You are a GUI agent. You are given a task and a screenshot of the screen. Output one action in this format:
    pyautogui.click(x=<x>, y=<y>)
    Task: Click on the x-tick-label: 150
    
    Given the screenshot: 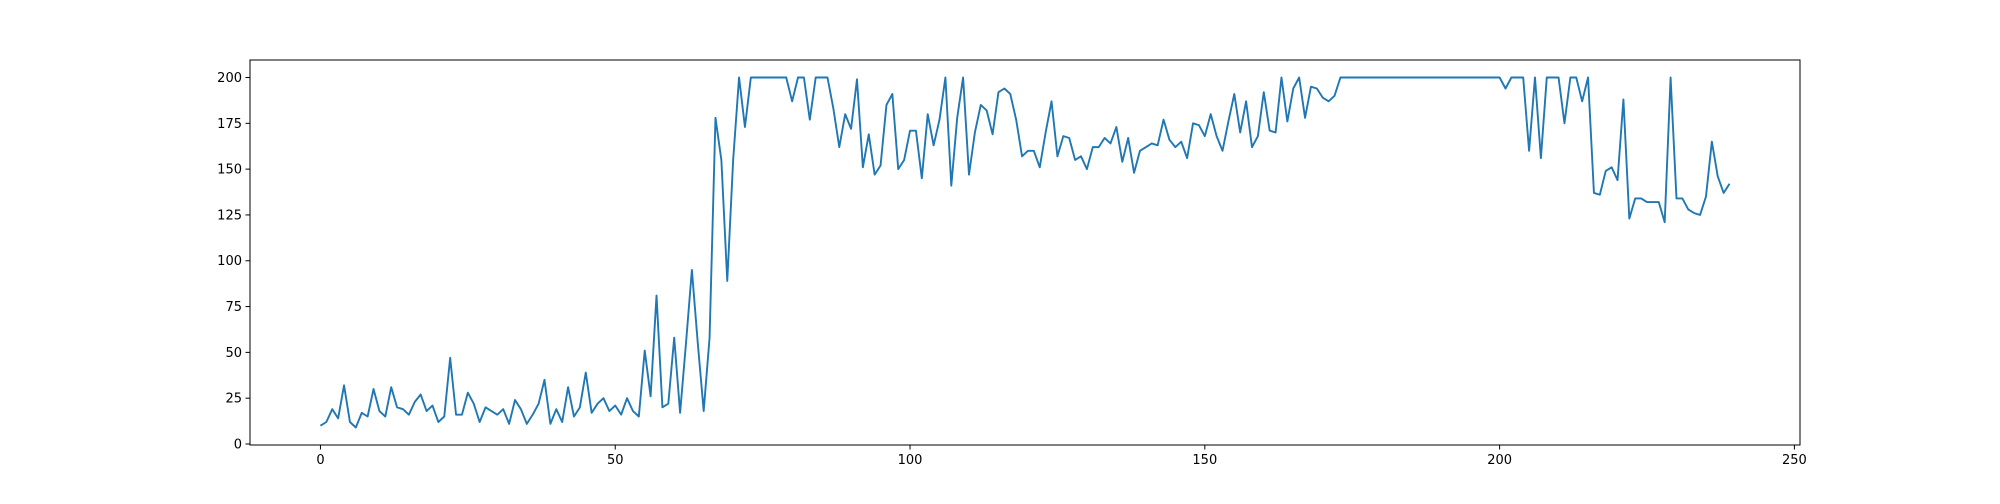 What is the action you would take?
    pyautogui.click(x=1204, y=460)
    